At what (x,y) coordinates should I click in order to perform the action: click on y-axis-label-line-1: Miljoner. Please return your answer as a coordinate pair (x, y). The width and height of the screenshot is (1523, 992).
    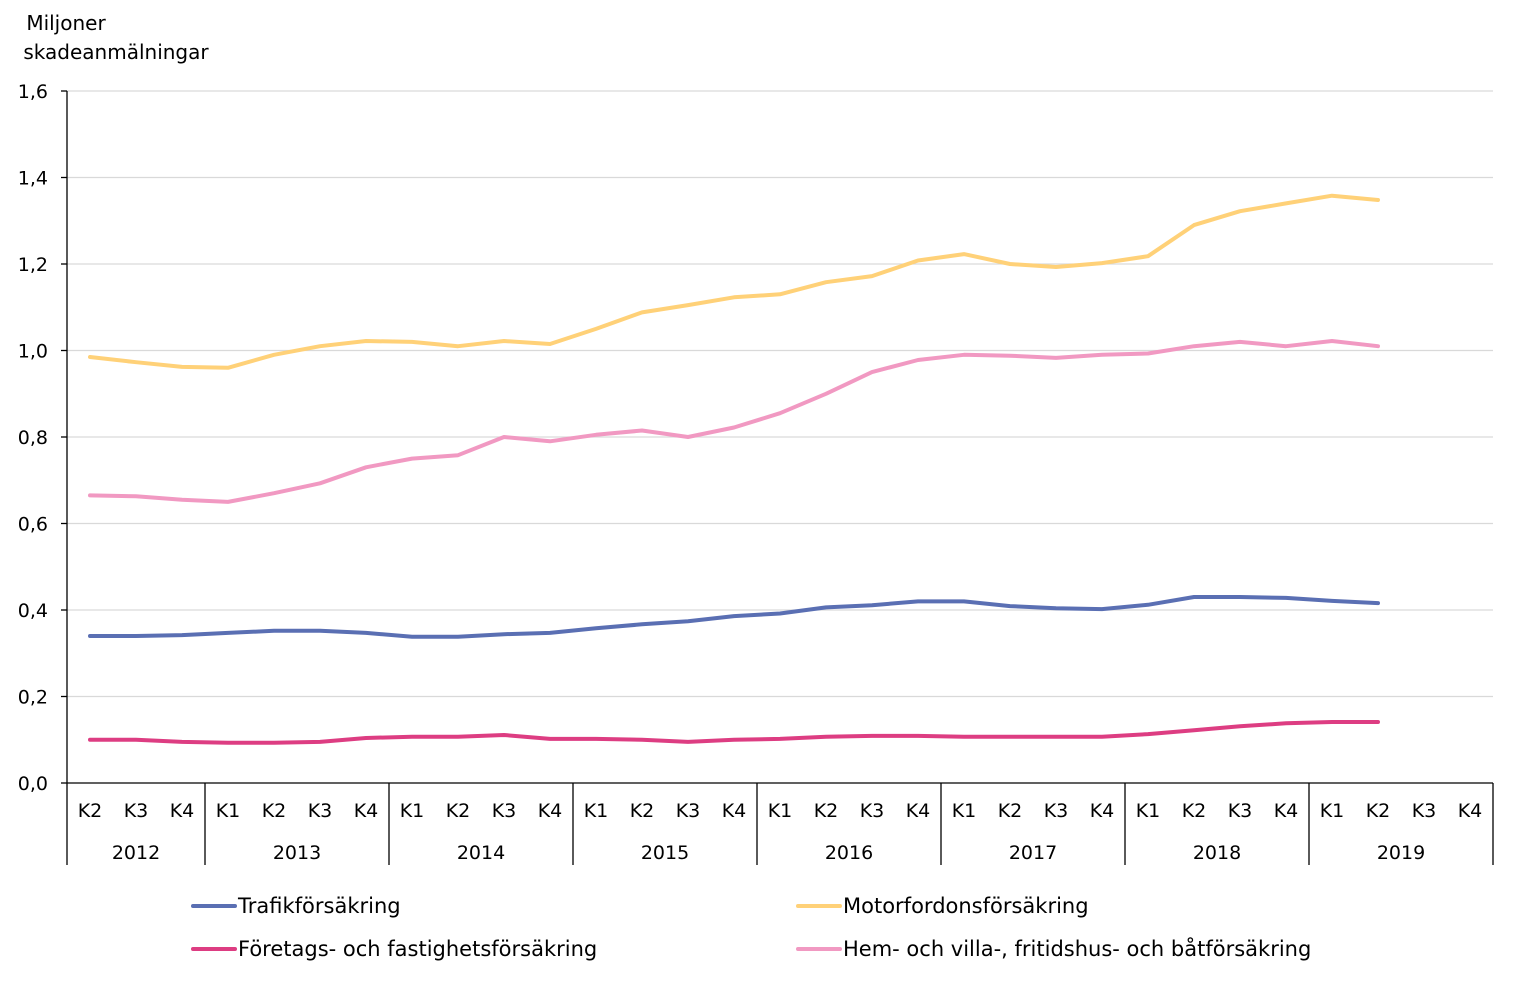
    Looking at the image, I should click on (66, 23).